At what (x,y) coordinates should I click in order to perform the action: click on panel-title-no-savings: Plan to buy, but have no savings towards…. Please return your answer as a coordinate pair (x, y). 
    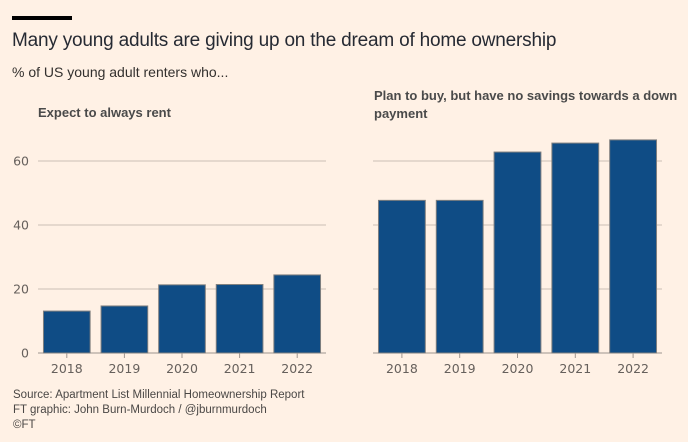
    Looking at the image, I should click on (526, 104).